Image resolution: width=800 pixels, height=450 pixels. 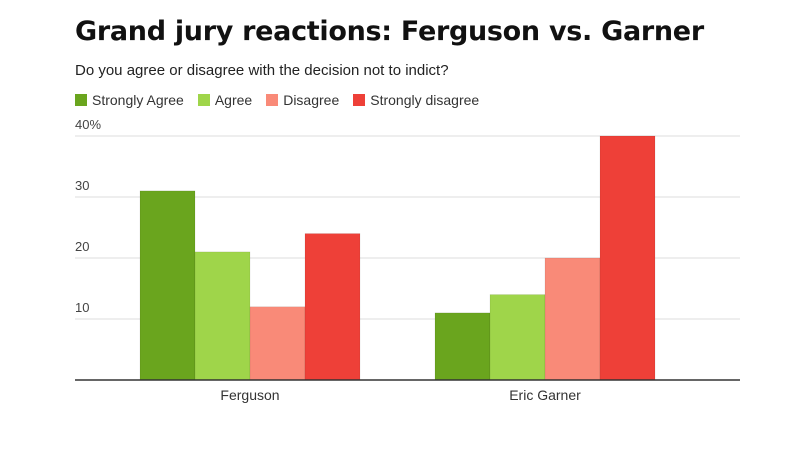 I want to click on legend-item: Agree, so click(x=225, y=100).